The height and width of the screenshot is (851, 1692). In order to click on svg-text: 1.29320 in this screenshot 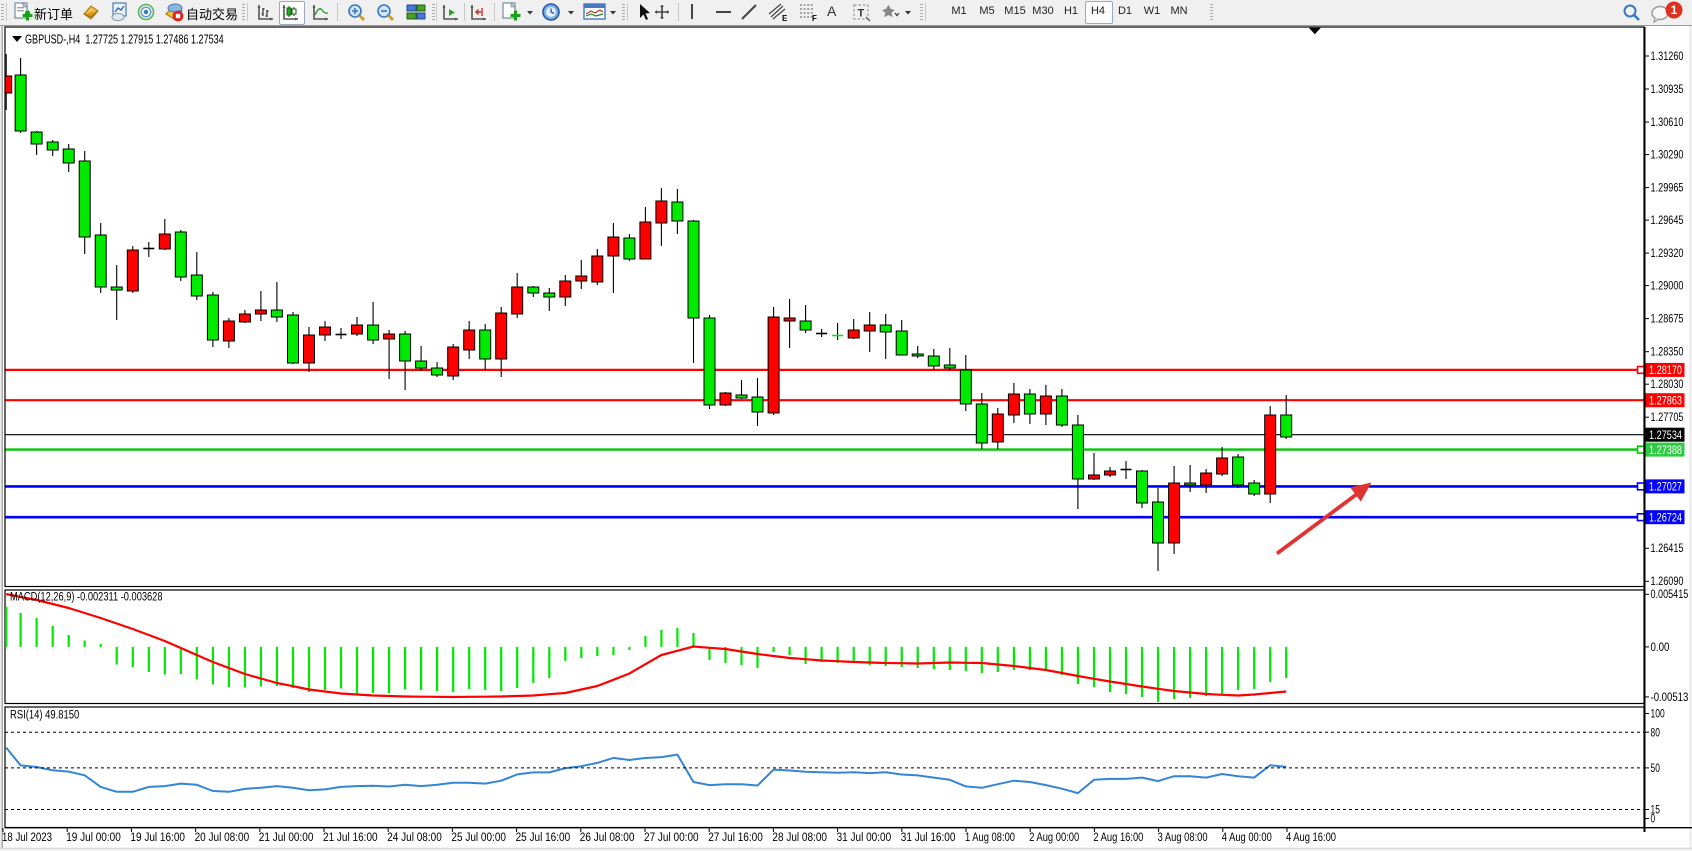, I will do `click(1667, 254)`.